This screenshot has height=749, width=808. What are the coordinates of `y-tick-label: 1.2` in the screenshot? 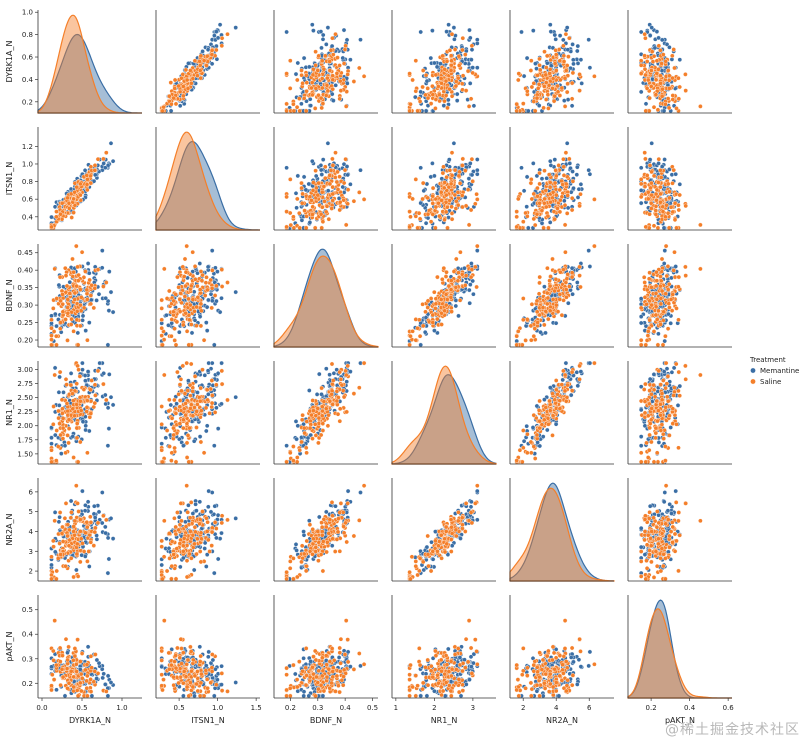 It's located at (27, 147).